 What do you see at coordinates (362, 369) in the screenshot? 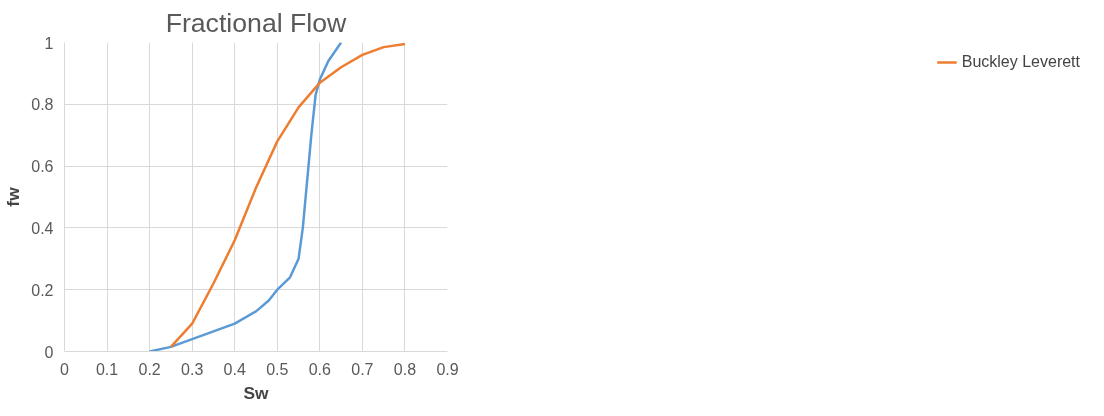
I see `x-tick-label: 0.7` at bounding box center [362, 369].